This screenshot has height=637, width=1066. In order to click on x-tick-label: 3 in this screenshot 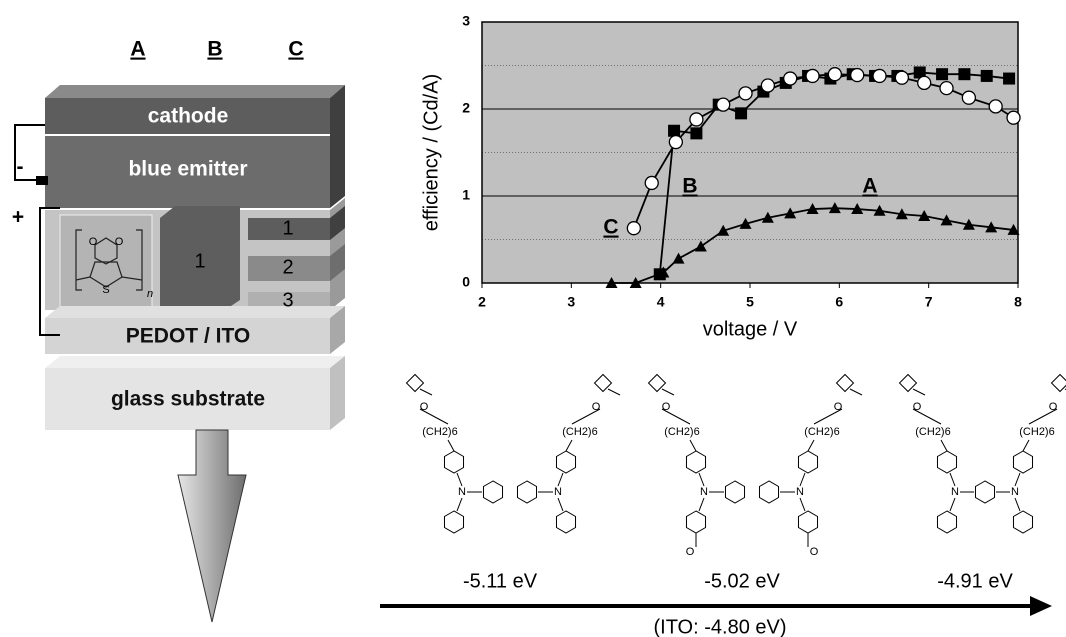, I will do `click(571, 302)`.